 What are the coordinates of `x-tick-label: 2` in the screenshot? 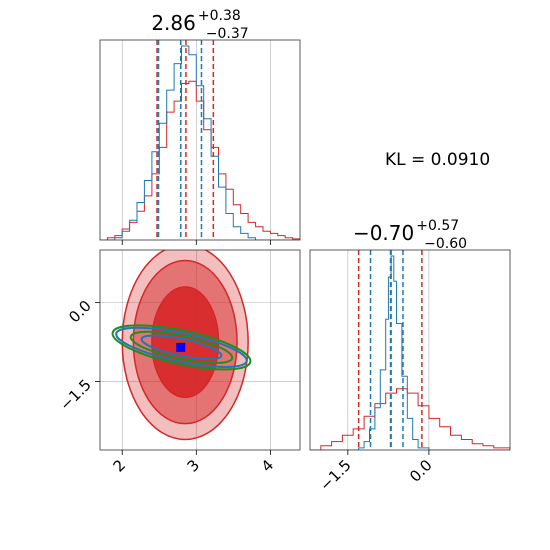 It's located at (119, 465).